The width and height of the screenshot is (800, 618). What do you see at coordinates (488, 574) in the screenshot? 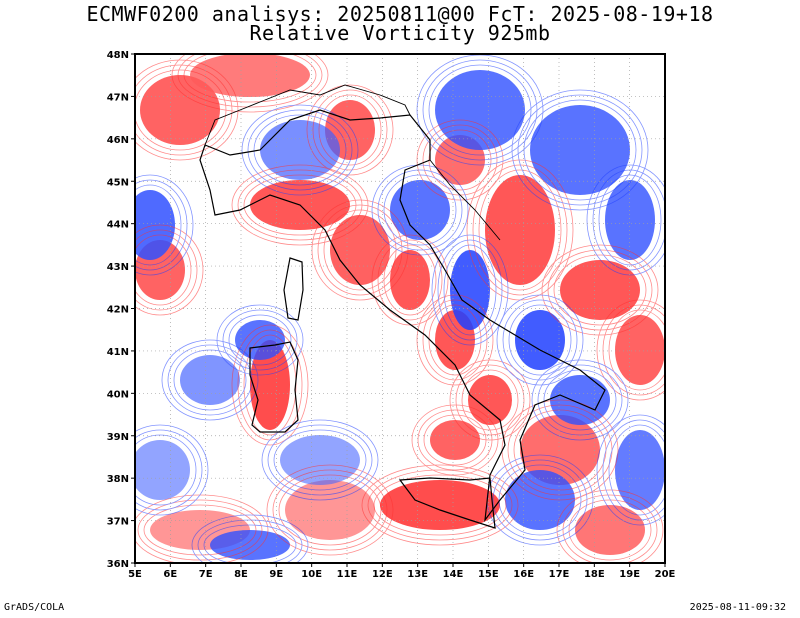
I see `longitude-label: 15E` at bounding box center [488, 574].